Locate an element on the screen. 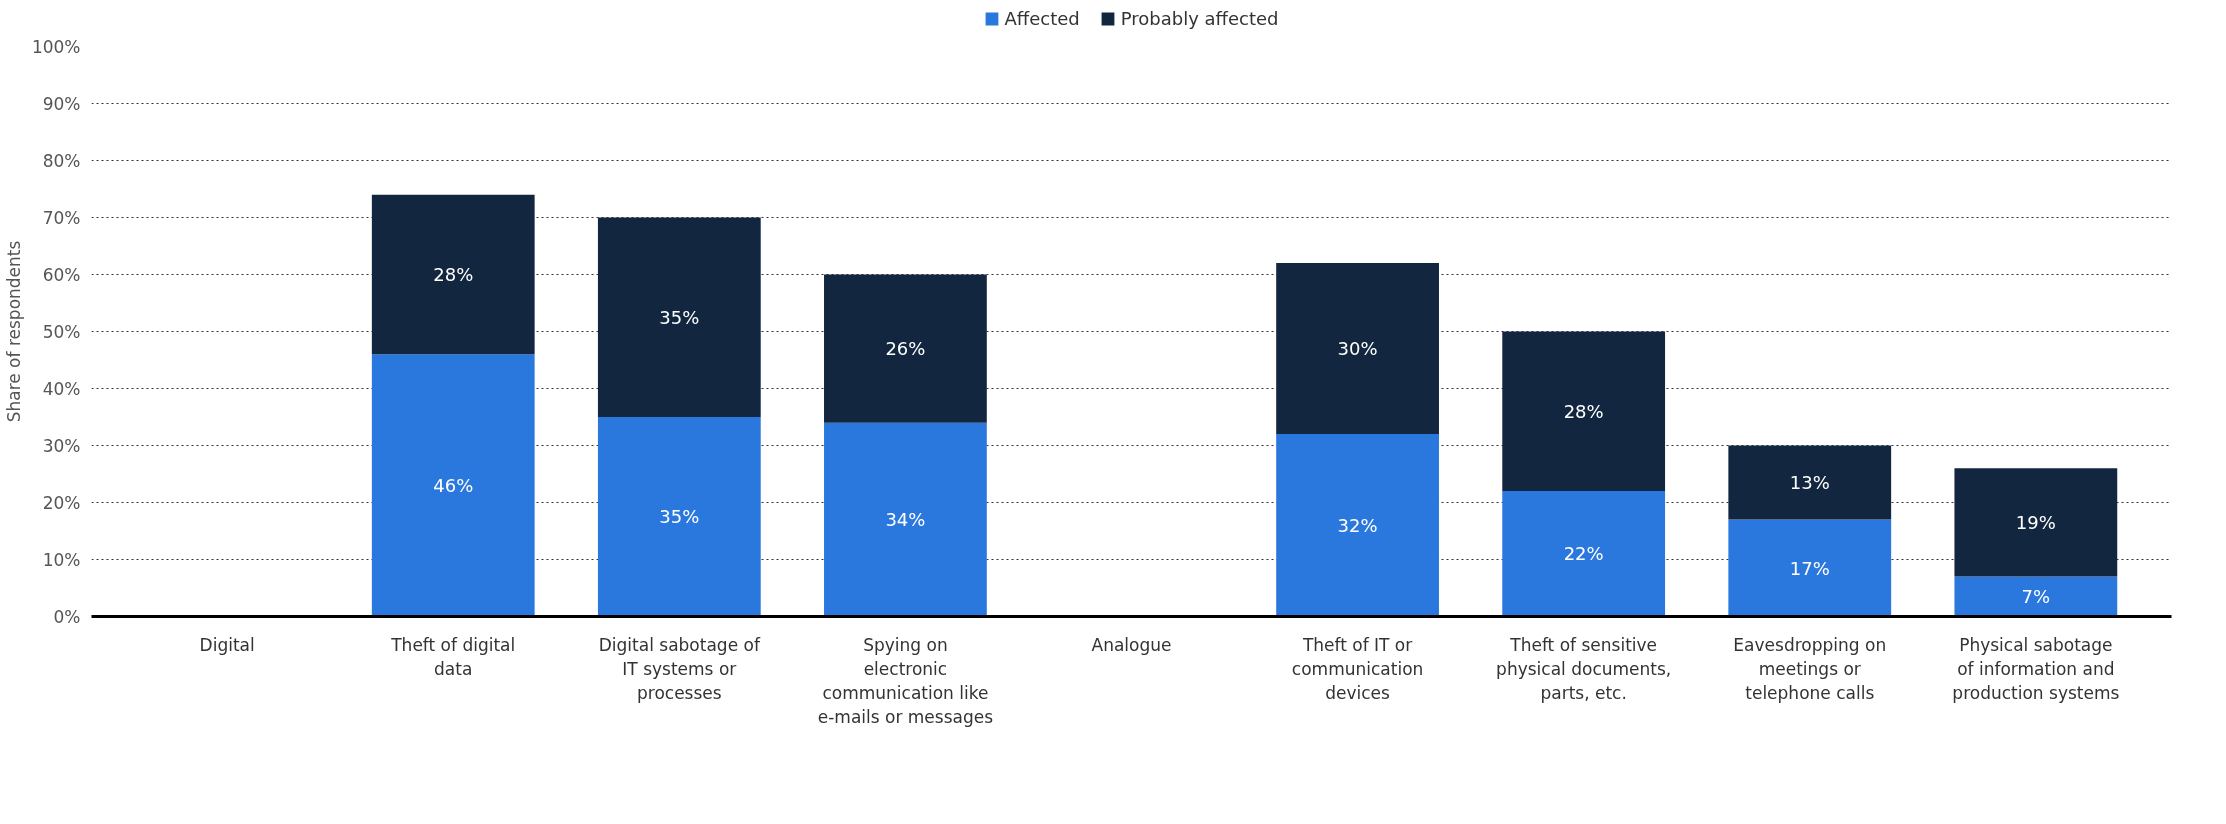  y-tick-label: 90% is located at coordinates (61, 103).